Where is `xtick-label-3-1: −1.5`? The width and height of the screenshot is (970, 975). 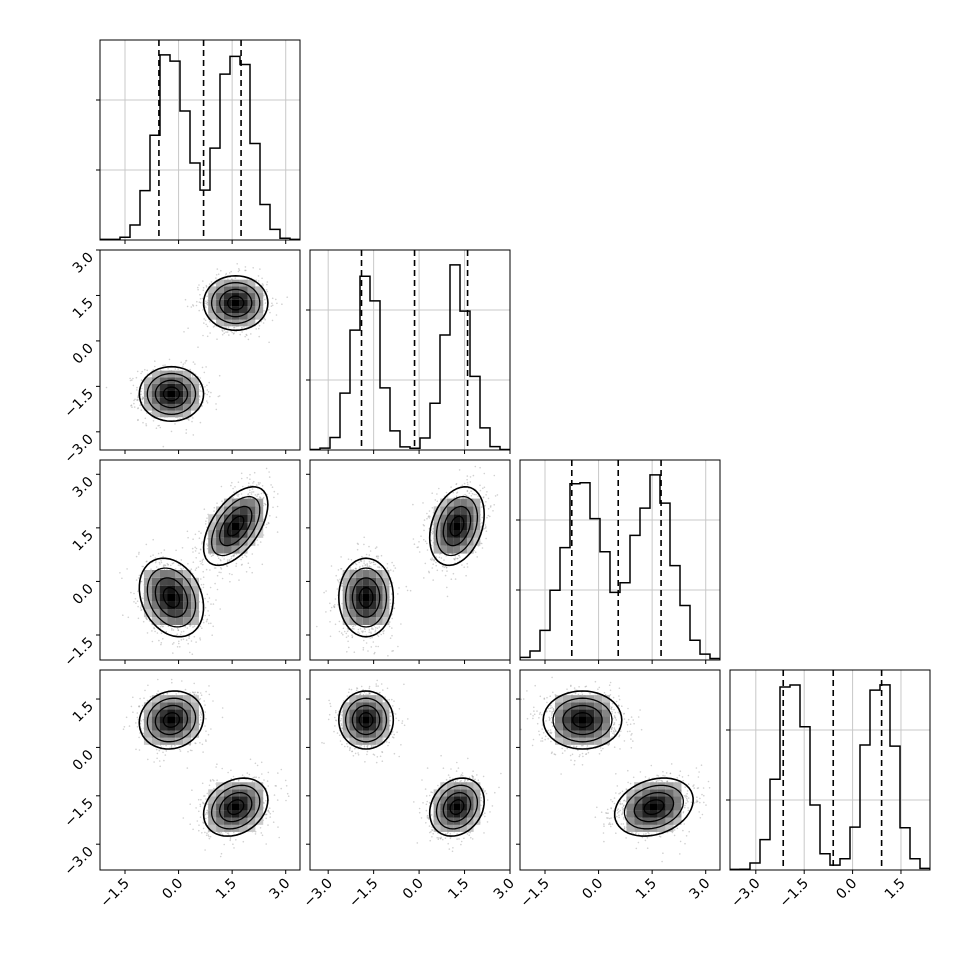 xtick-label-3-1: −1.5 is located at coordinates (794, 893).